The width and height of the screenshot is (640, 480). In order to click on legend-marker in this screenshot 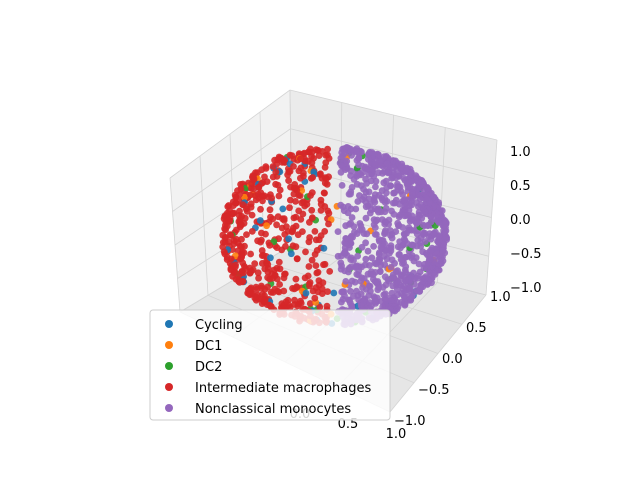, I will do `click(169, 408)`.